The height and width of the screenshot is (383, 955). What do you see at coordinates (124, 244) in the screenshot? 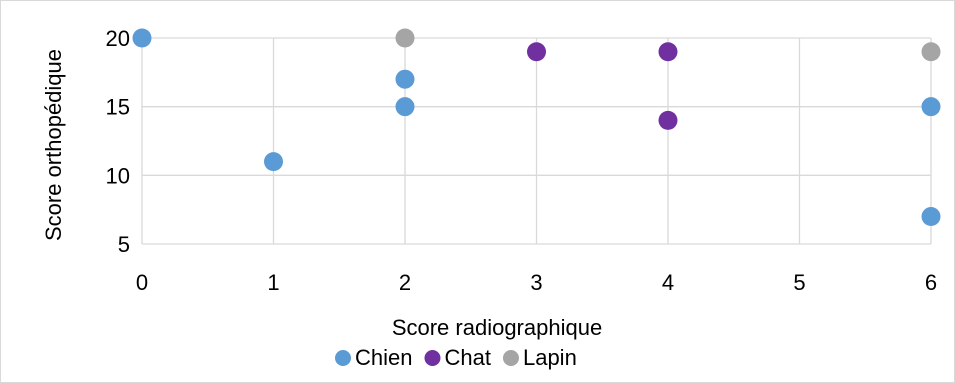
I see `y-tick-label: 5` at bounding box center [124, 244].